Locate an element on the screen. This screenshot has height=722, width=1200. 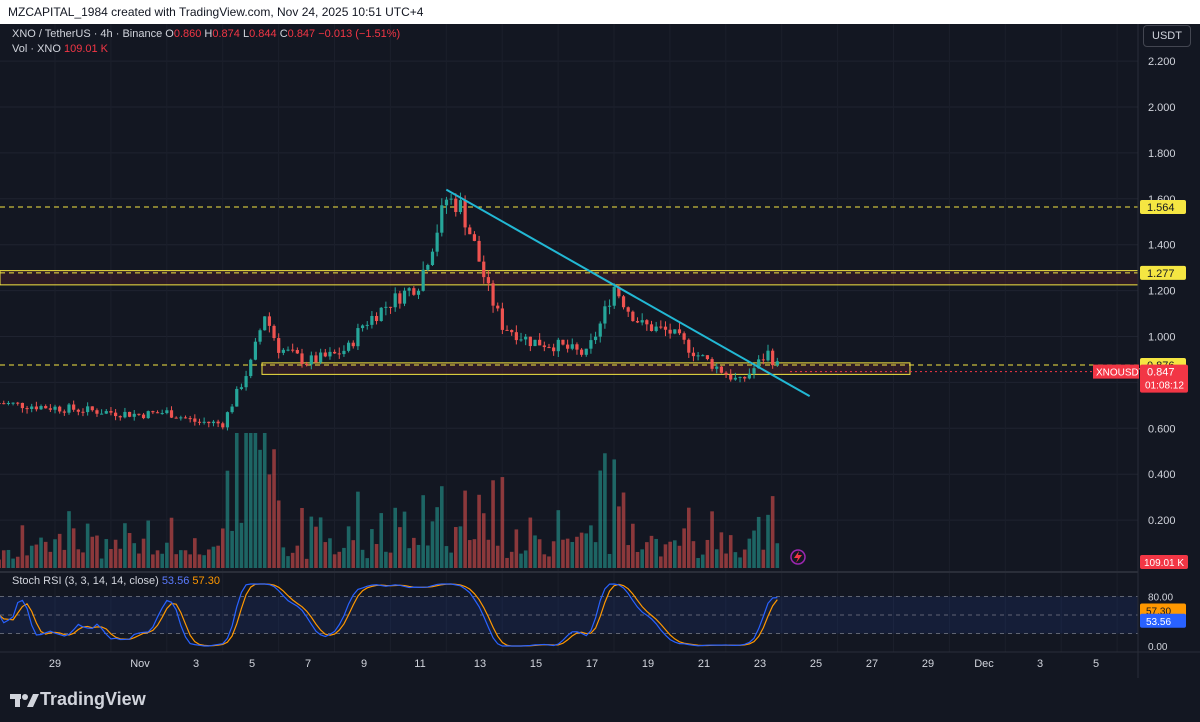
open-value: 0.860 is located at coordinates (187, 34).